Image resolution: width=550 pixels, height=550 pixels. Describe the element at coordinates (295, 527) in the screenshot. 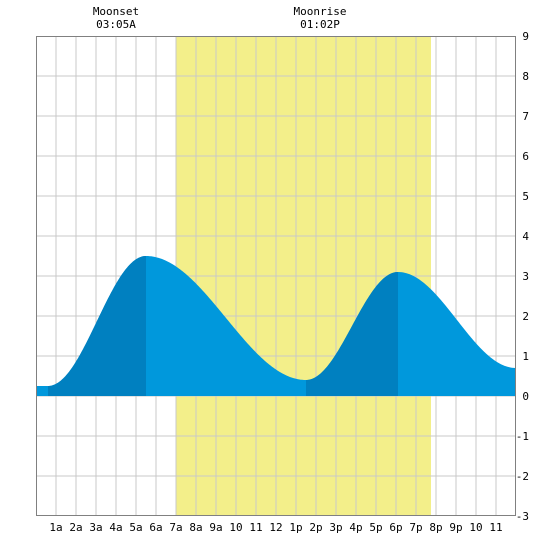

I see `x-tick-label: 1p` at that location.